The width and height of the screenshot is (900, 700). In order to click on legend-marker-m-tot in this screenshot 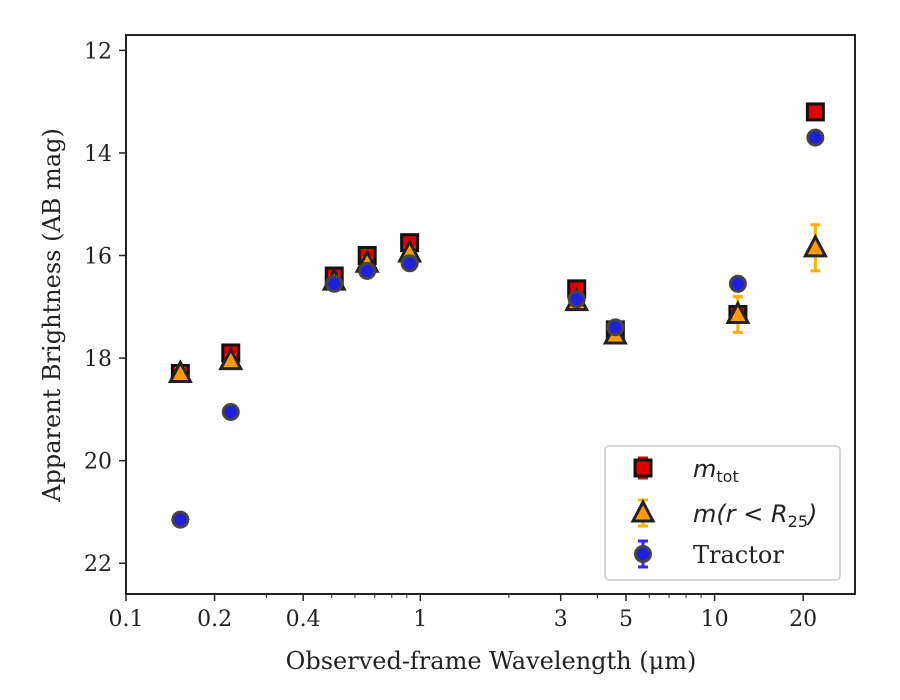, I will do `click(643, 468)`.